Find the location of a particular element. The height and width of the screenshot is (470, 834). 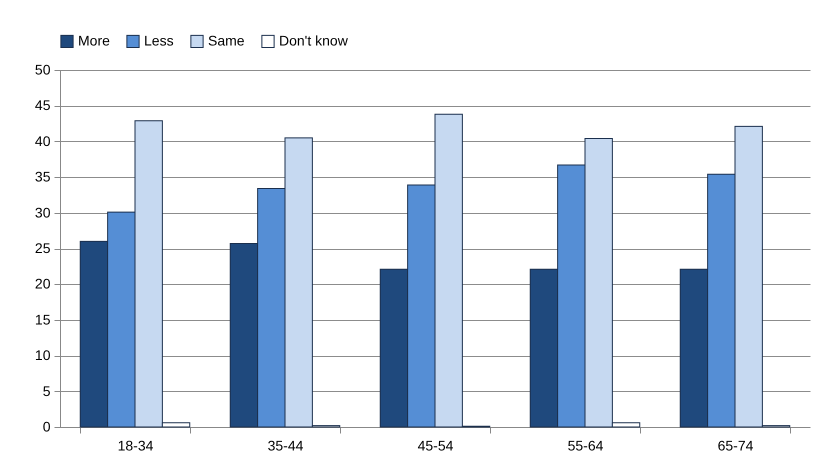

y-tick-label: 0 is located at coordinates (46, 426).